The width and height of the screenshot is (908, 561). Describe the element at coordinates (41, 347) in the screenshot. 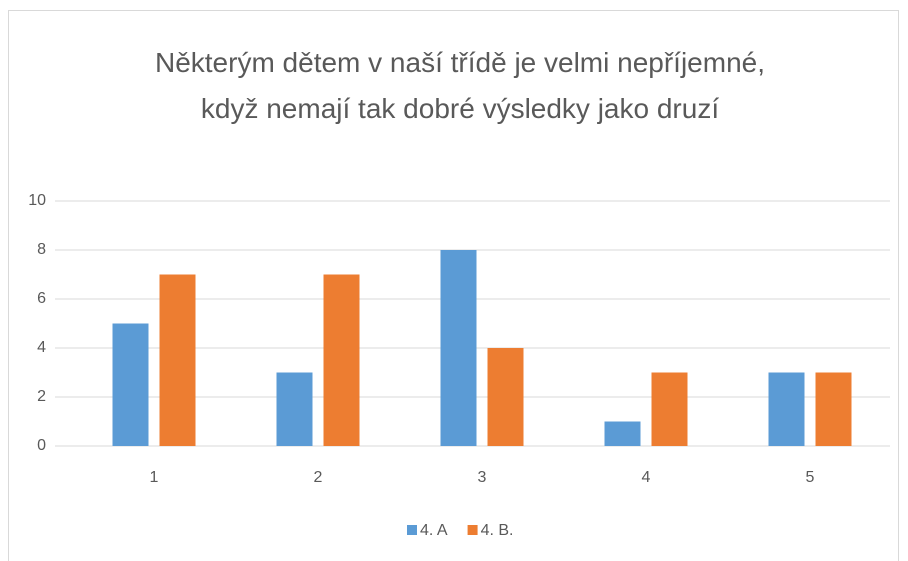

I see `y-tick-label: 4` at that location.